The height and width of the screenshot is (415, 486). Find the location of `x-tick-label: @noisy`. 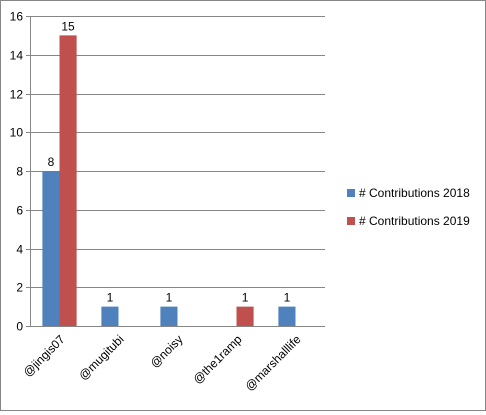

x-tick-label: @noisy is located at coordinates (166, 351).